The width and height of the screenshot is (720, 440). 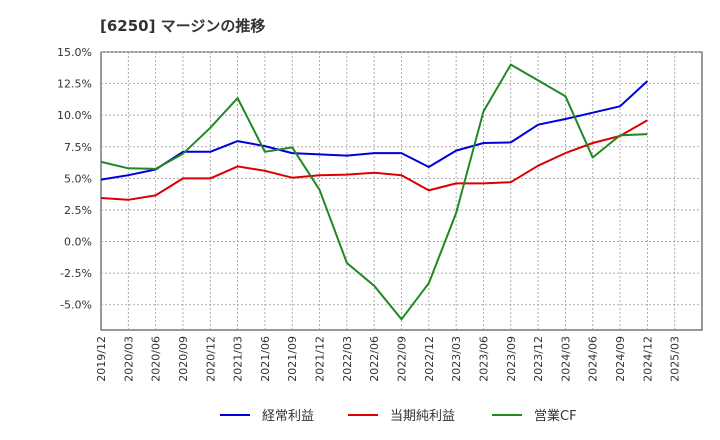 I want to click on x-tick-label: 2021/06, so click(x=265, y=359).